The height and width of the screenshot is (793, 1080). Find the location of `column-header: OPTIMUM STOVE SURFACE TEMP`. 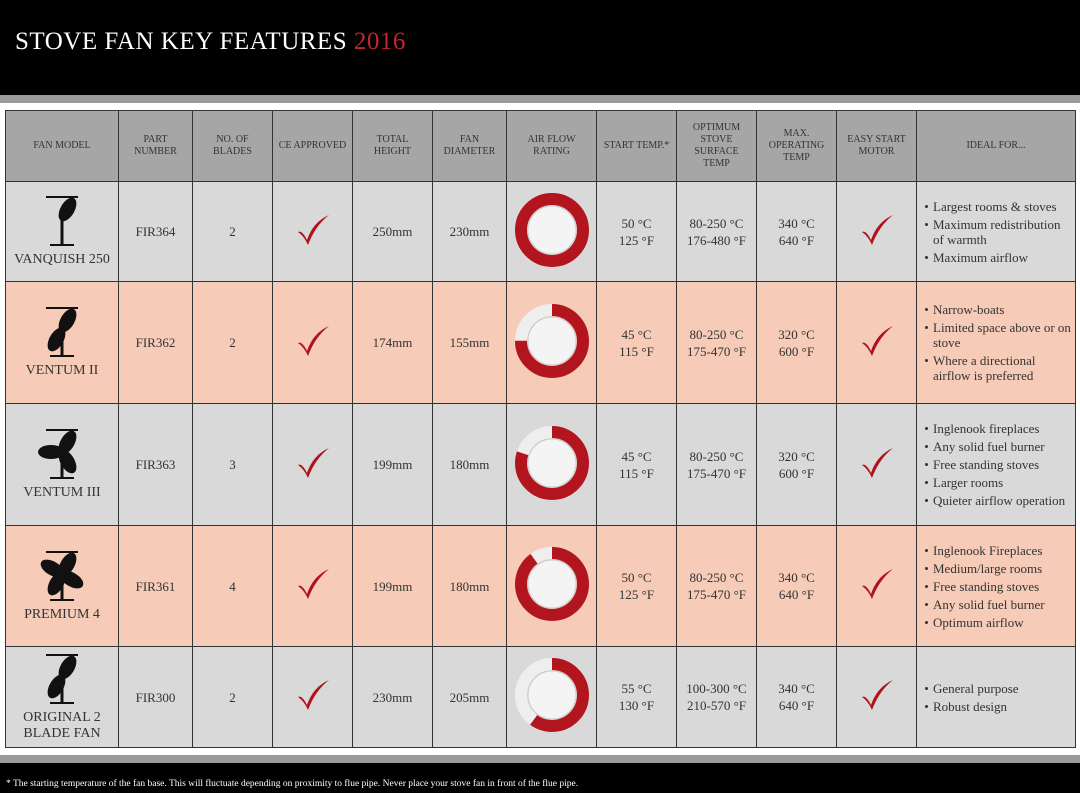

column-header: OPTIMUM STOVE SURFACE TEMP is located at coordinates (716, 146).